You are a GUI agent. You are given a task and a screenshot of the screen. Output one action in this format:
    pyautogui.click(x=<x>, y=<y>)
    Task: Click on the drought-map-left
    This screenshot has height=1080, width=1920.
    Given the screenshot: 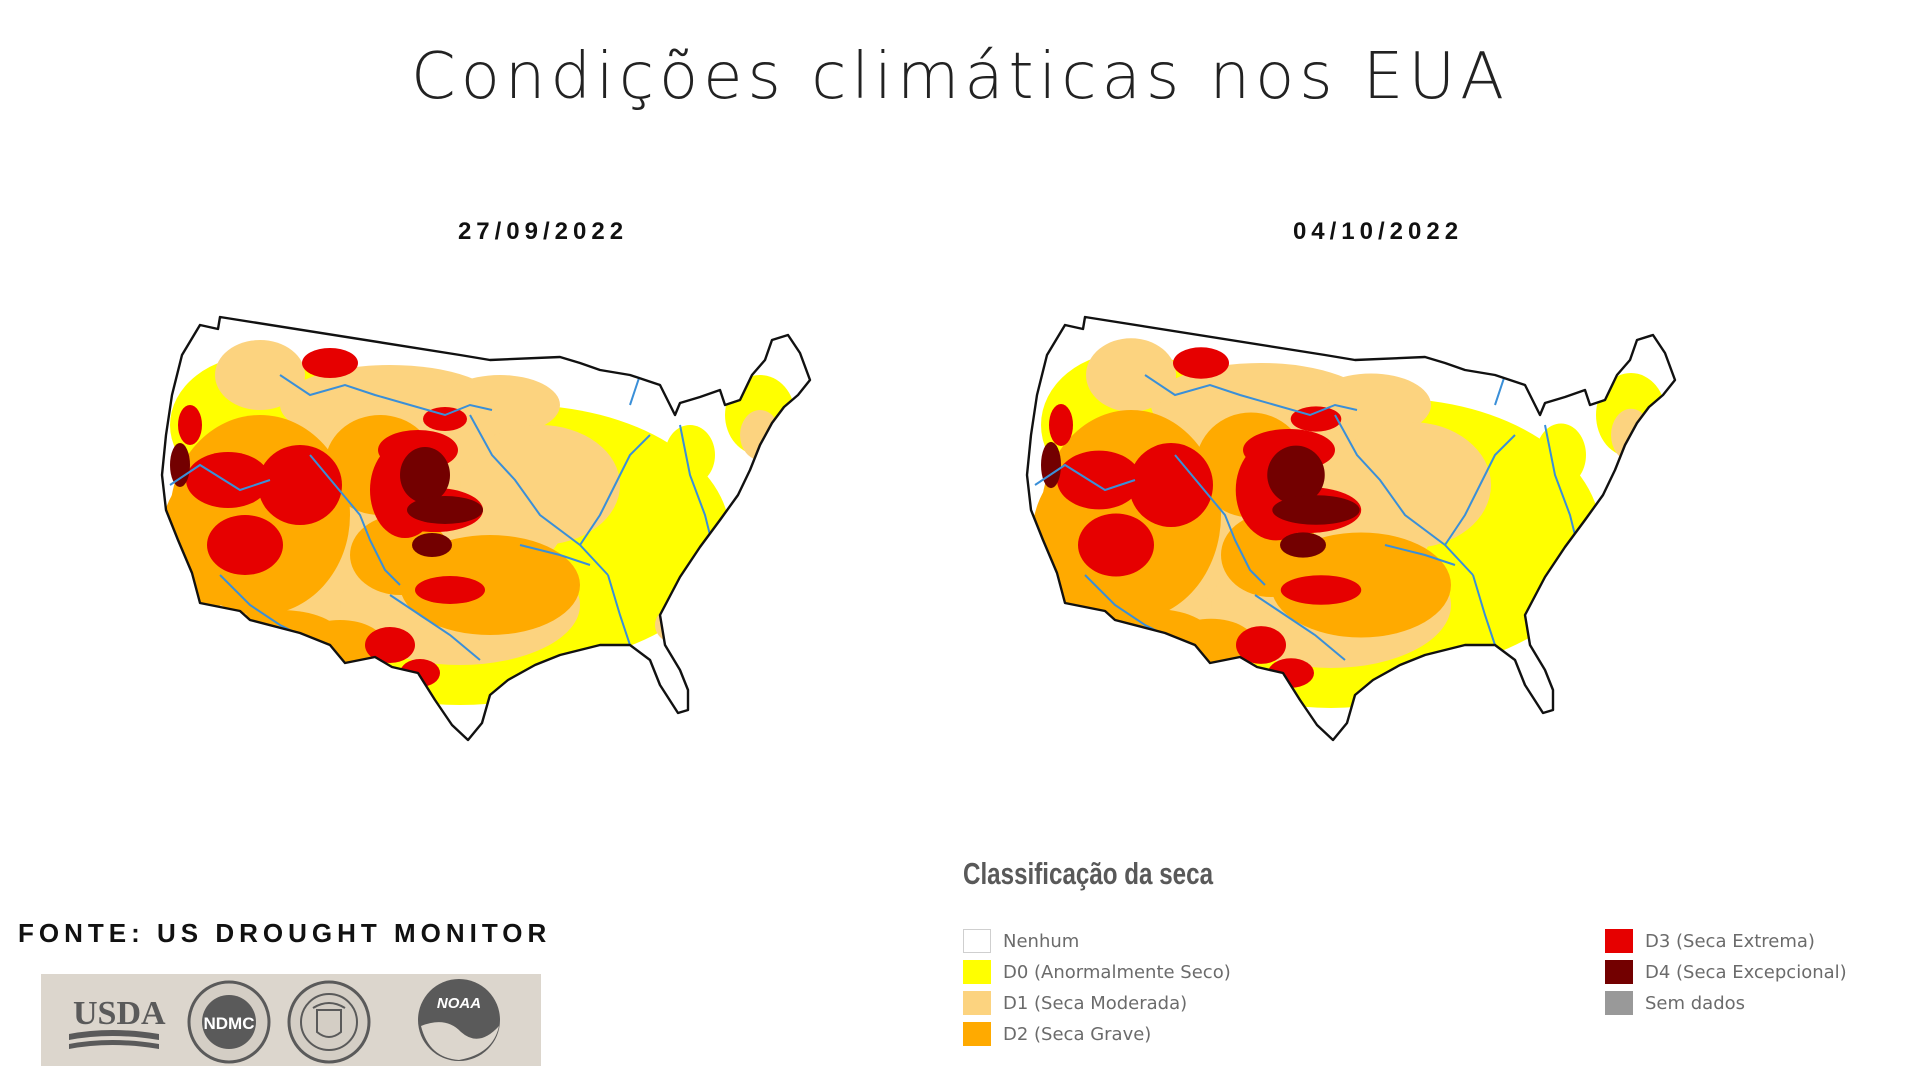 What is the action you would take?
    pyautogui.click(x=486, y=528)
    